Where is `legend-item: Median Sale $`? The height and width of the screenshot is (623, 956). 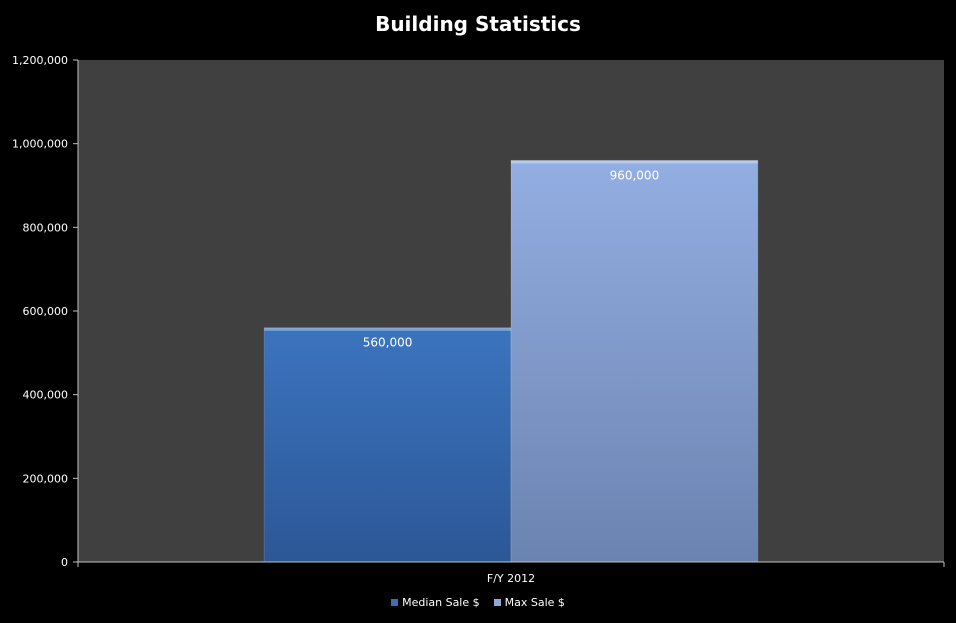
legend-item: Median Sale $ is located at coordinates (435, 602).